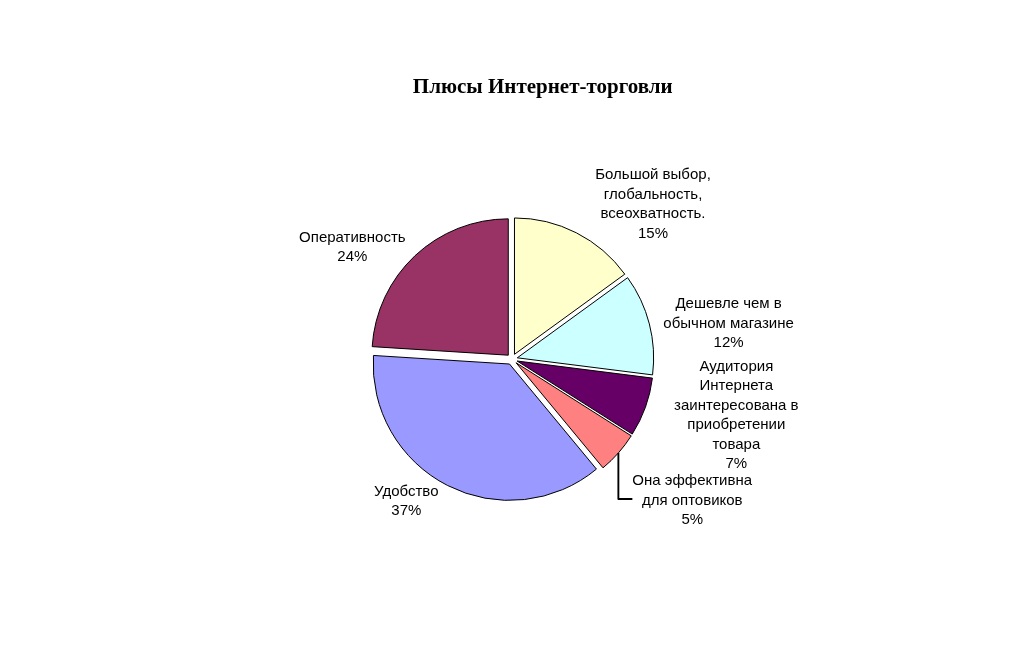 This screenshot has height=649, width=1024. Describe the element at coordinates (736, 463) in the screenshot. I see `data-label: 7%` at that location.